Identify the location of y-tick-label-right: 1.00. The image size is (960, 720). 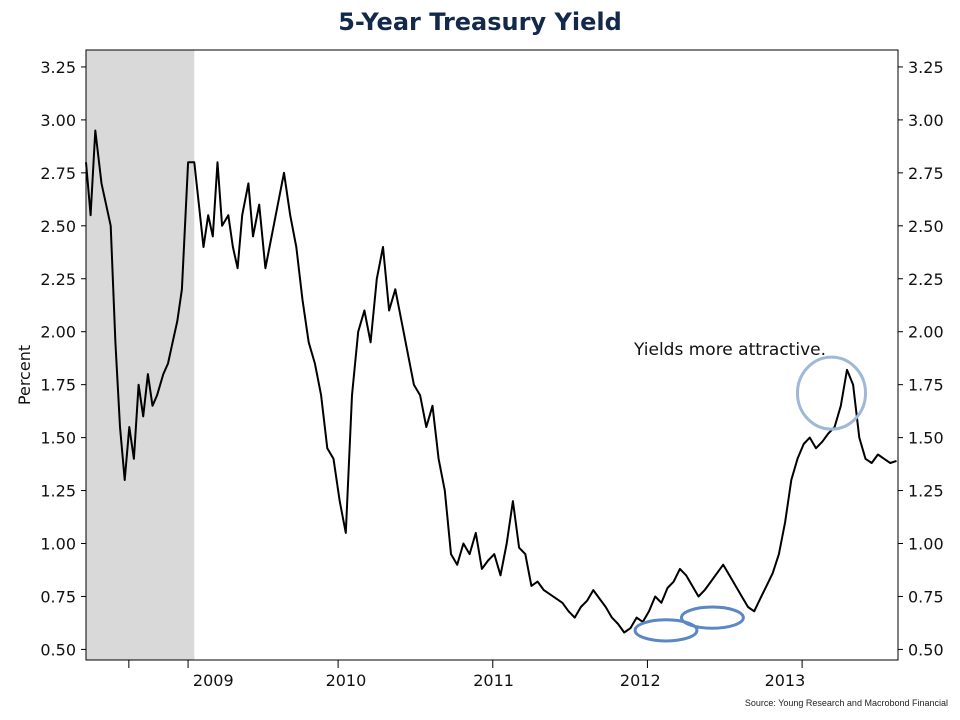
(926, 544).